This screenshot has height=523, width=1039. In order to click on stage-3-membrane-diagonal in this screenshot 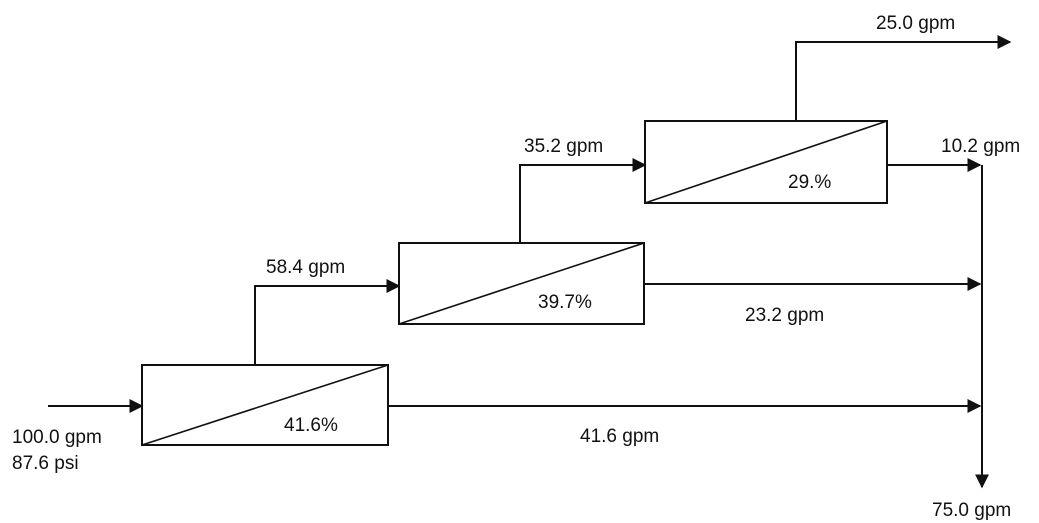, I will do `click(766, 162)`.